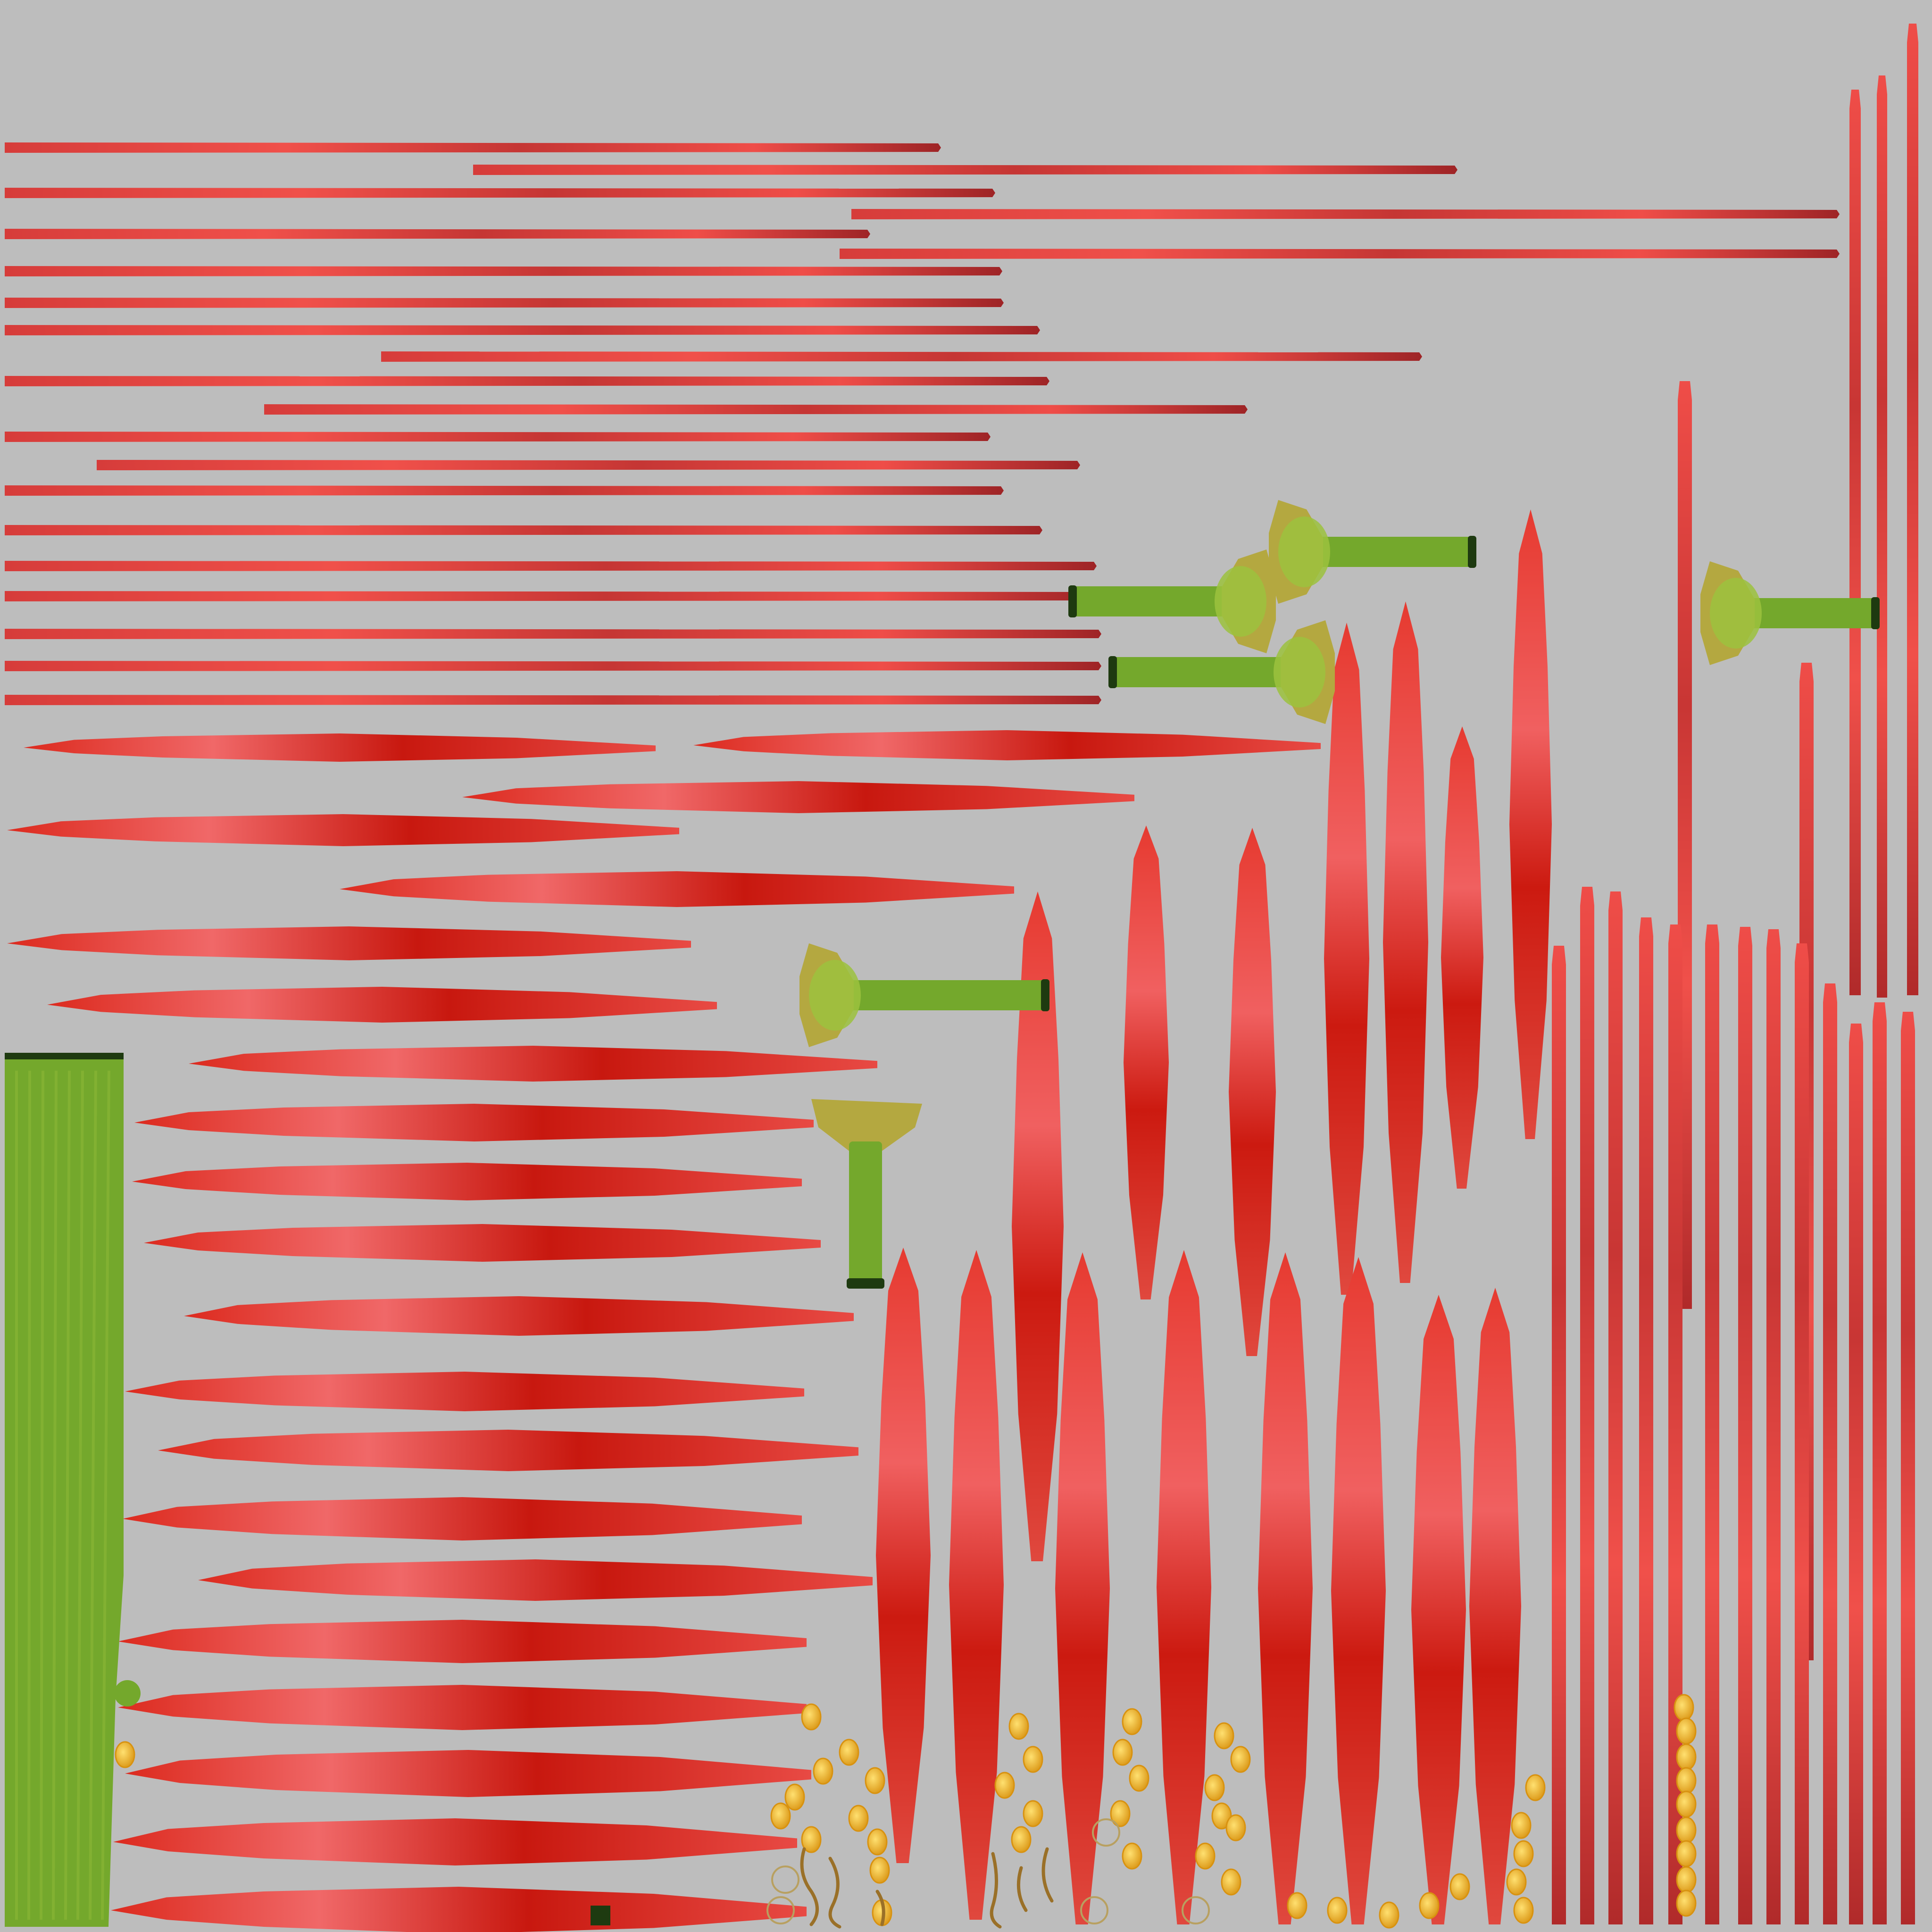  Describe the element at coordinates (127, 1694) in the screenshot. I see `green-node` at that location.